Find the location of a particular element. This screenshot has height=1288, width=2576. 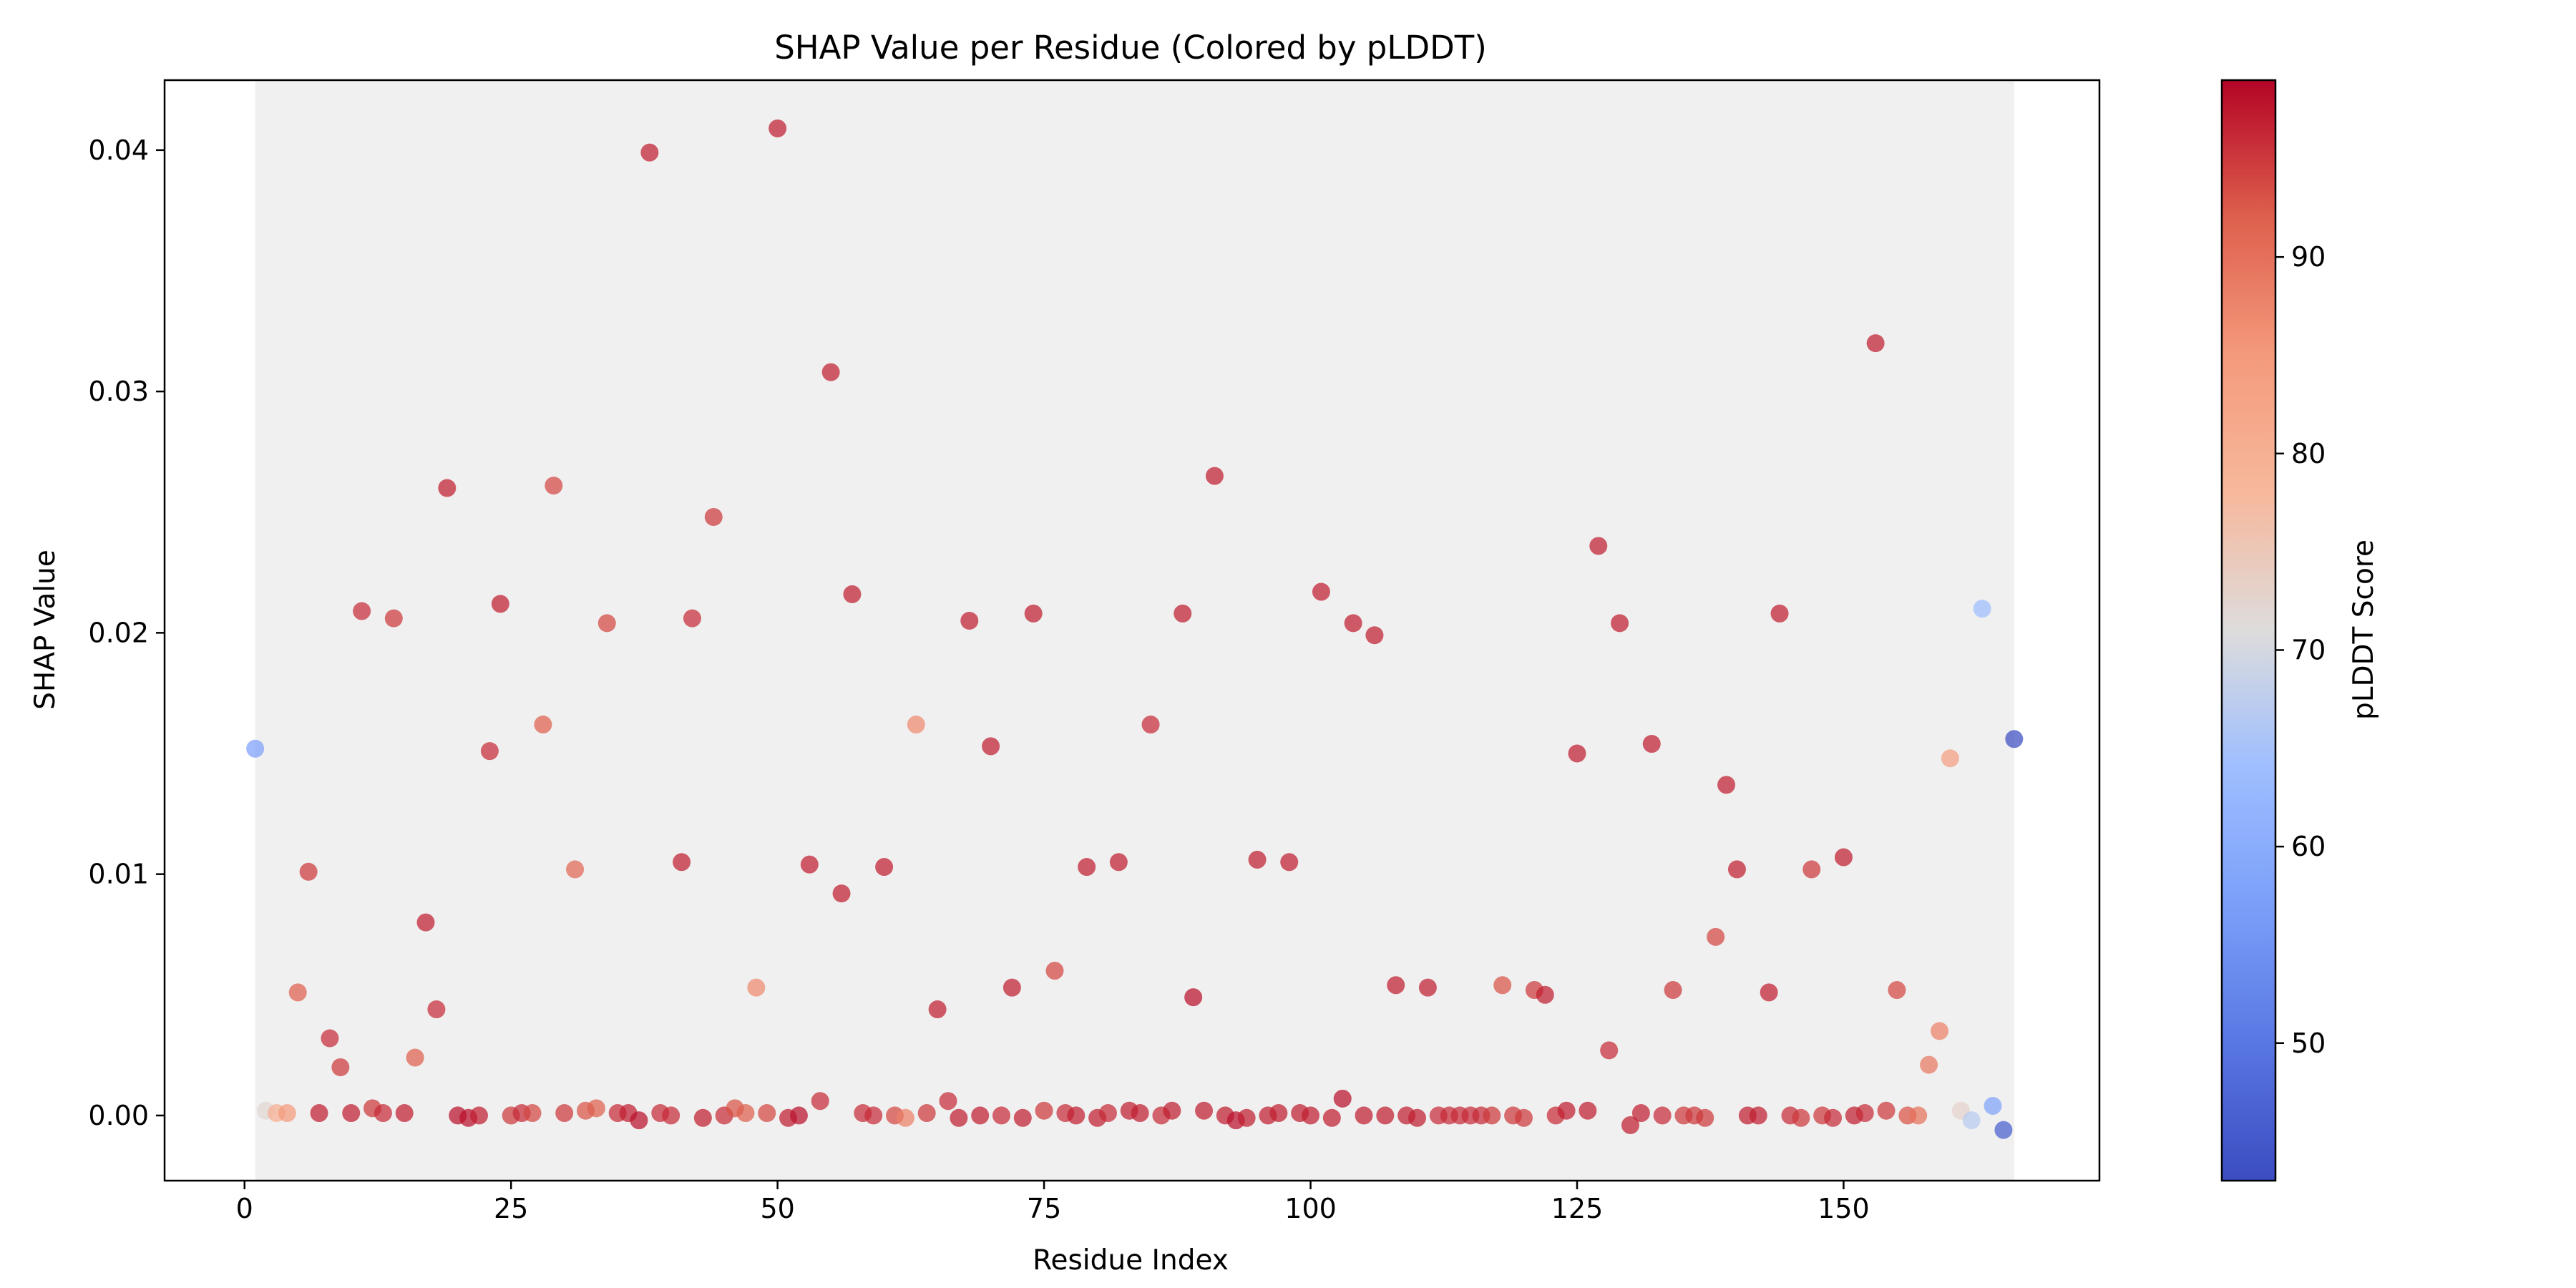

x-tick-label: 125 is located at coordinates (1577, 1208).